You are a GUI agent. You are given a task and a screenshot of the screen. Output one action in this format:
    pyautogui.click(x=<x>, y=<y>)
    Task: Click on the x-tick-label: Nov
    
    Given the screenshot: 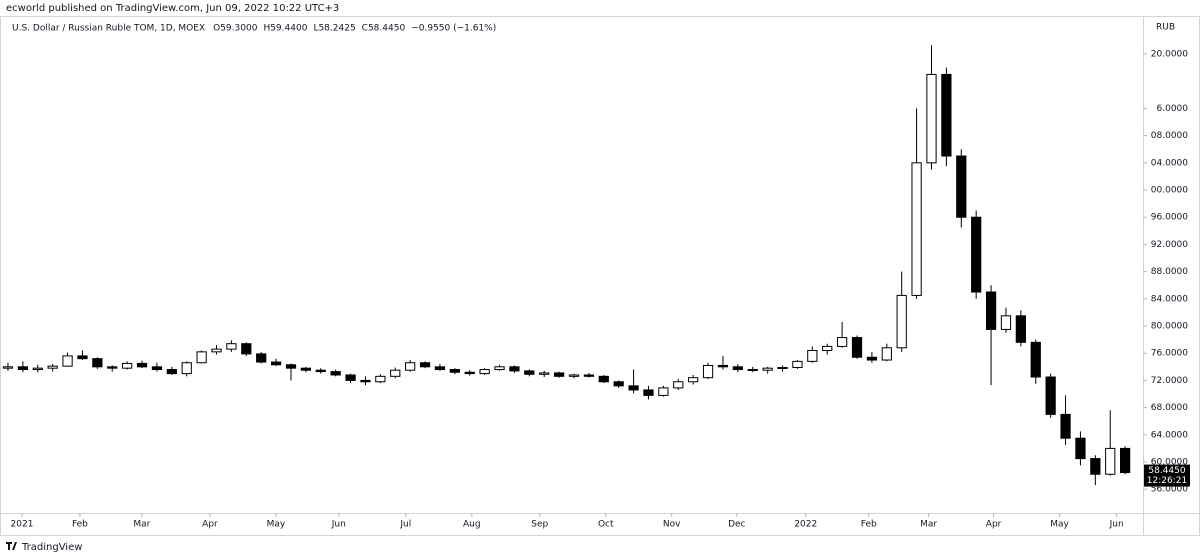 What is the action you would take?
    pyautogui.click(x=672, y=525)
    